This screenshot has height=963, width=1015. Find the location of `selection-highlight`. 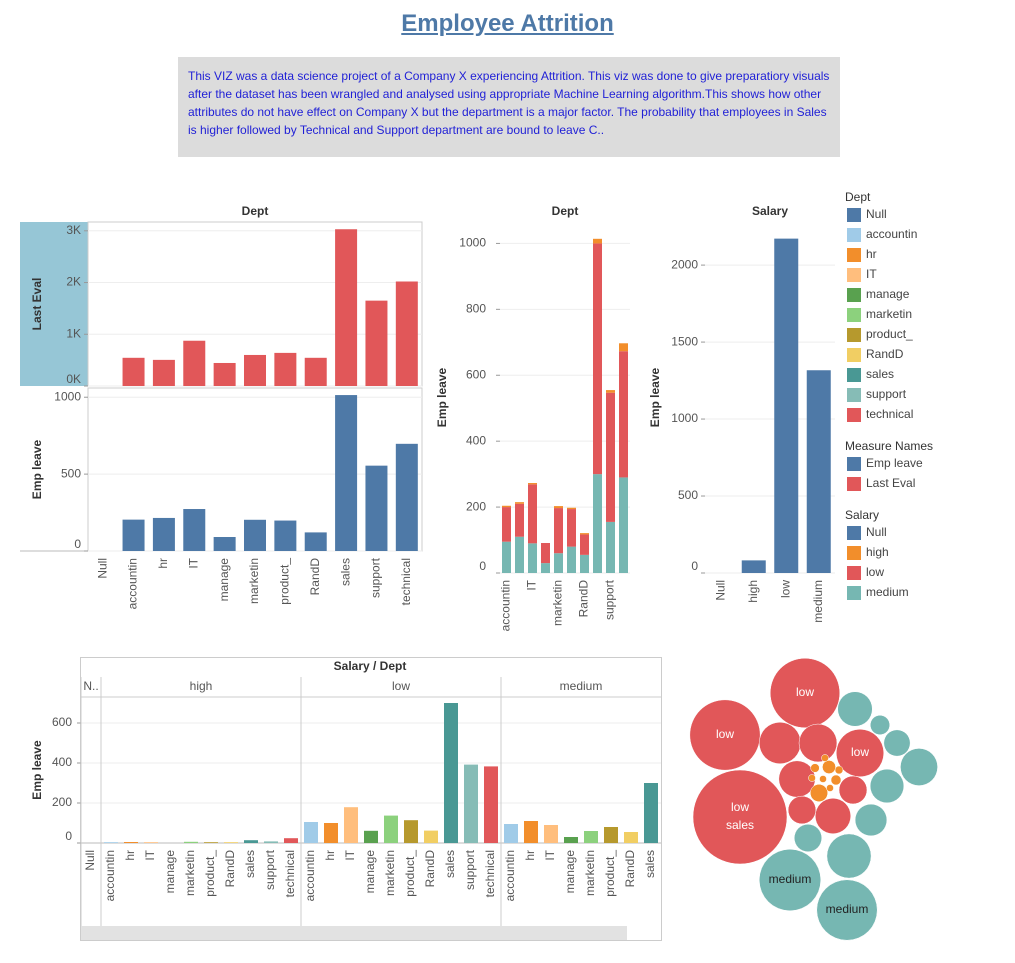

selection-highlight is located at coordinates (54, 304).